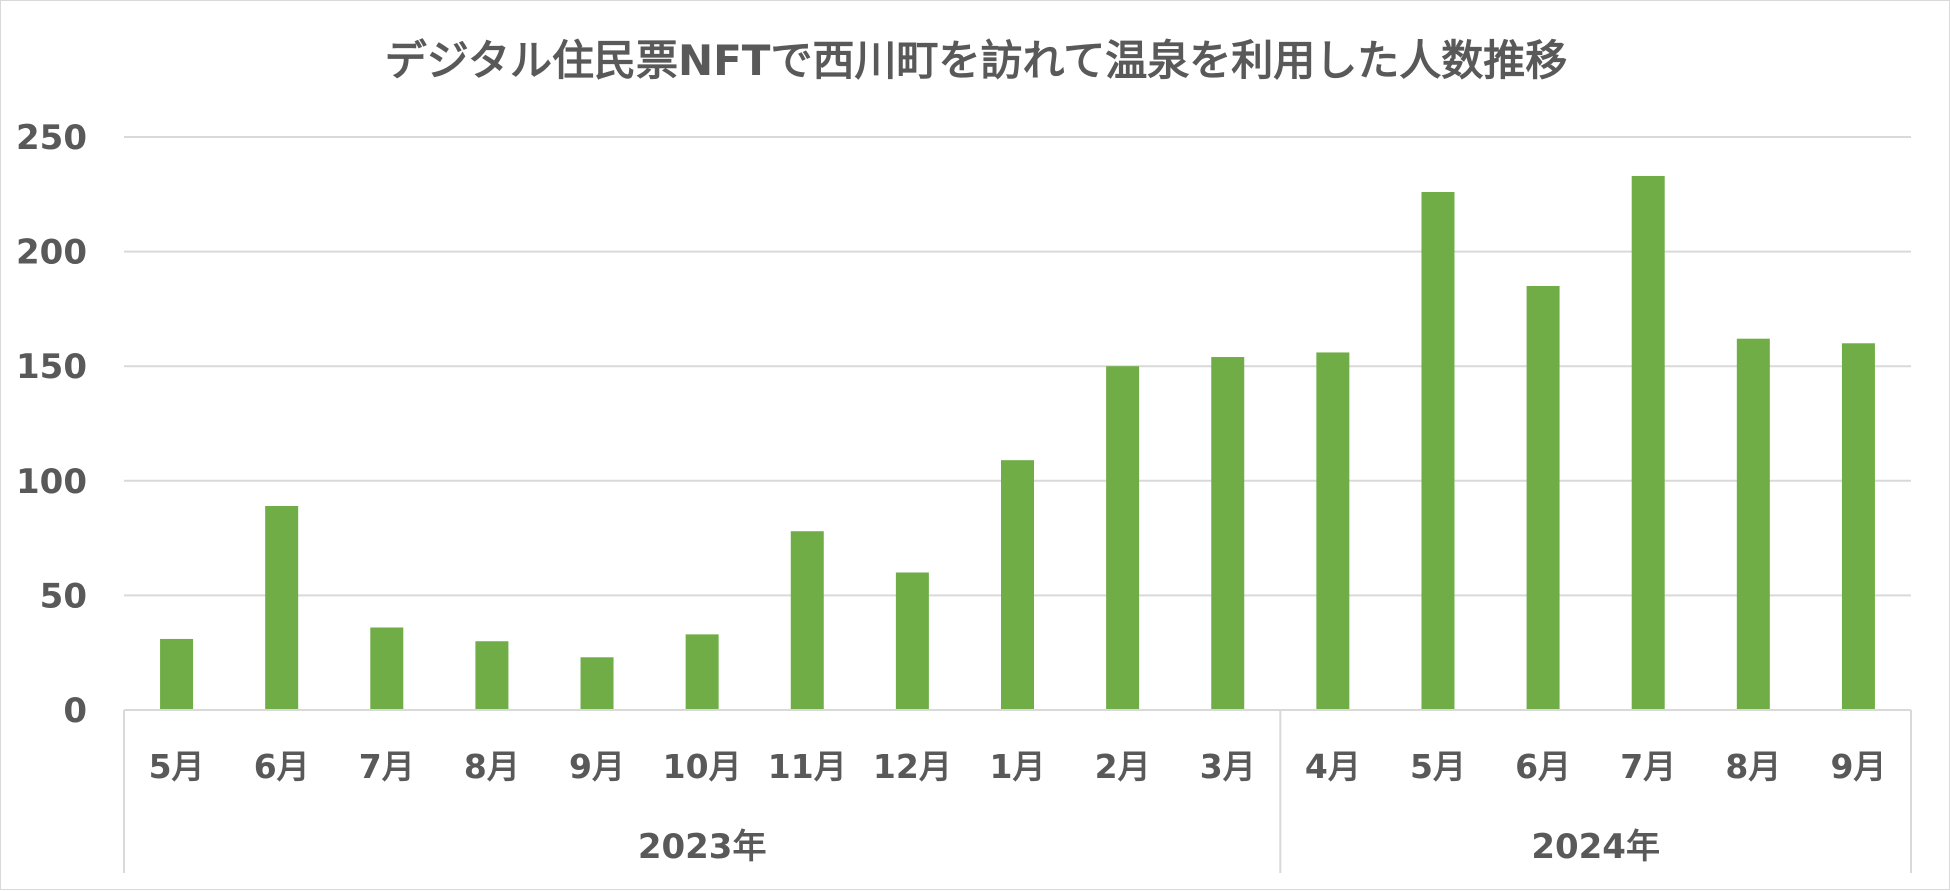  I want to click on x-tick-label: 1月, so click(1018, 766).